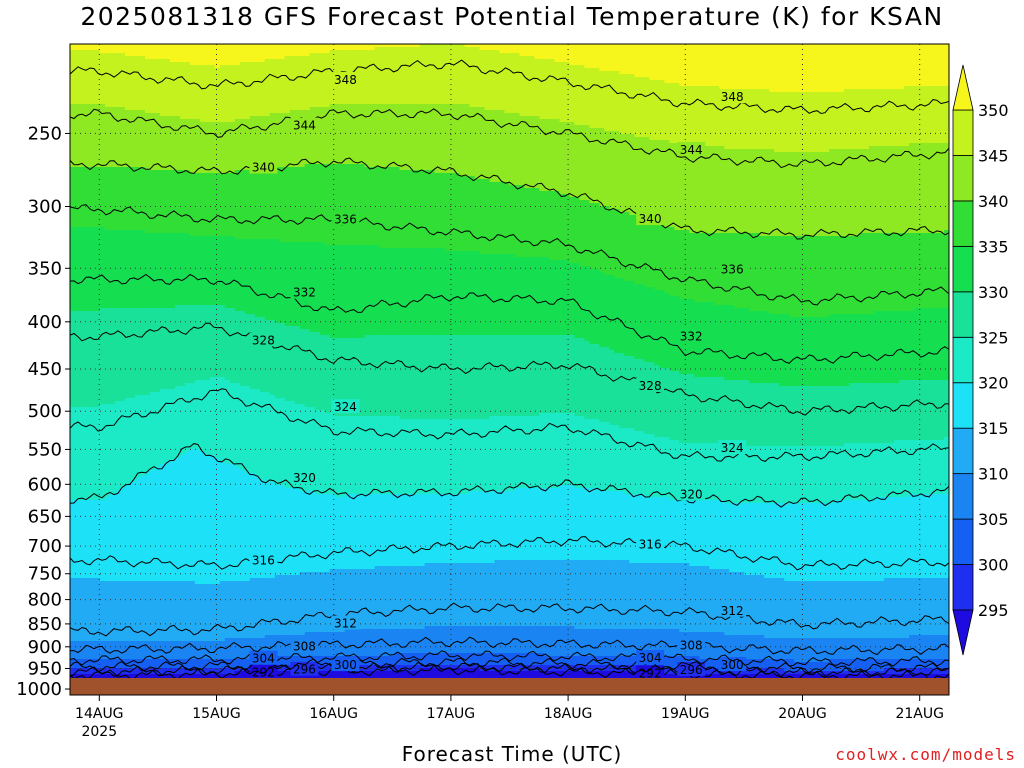 The width and height of the screenshot is (1024, 768). Describe the element at coordinates (304, 670) in the screenshot. I see `contour-label: 296` at that location.